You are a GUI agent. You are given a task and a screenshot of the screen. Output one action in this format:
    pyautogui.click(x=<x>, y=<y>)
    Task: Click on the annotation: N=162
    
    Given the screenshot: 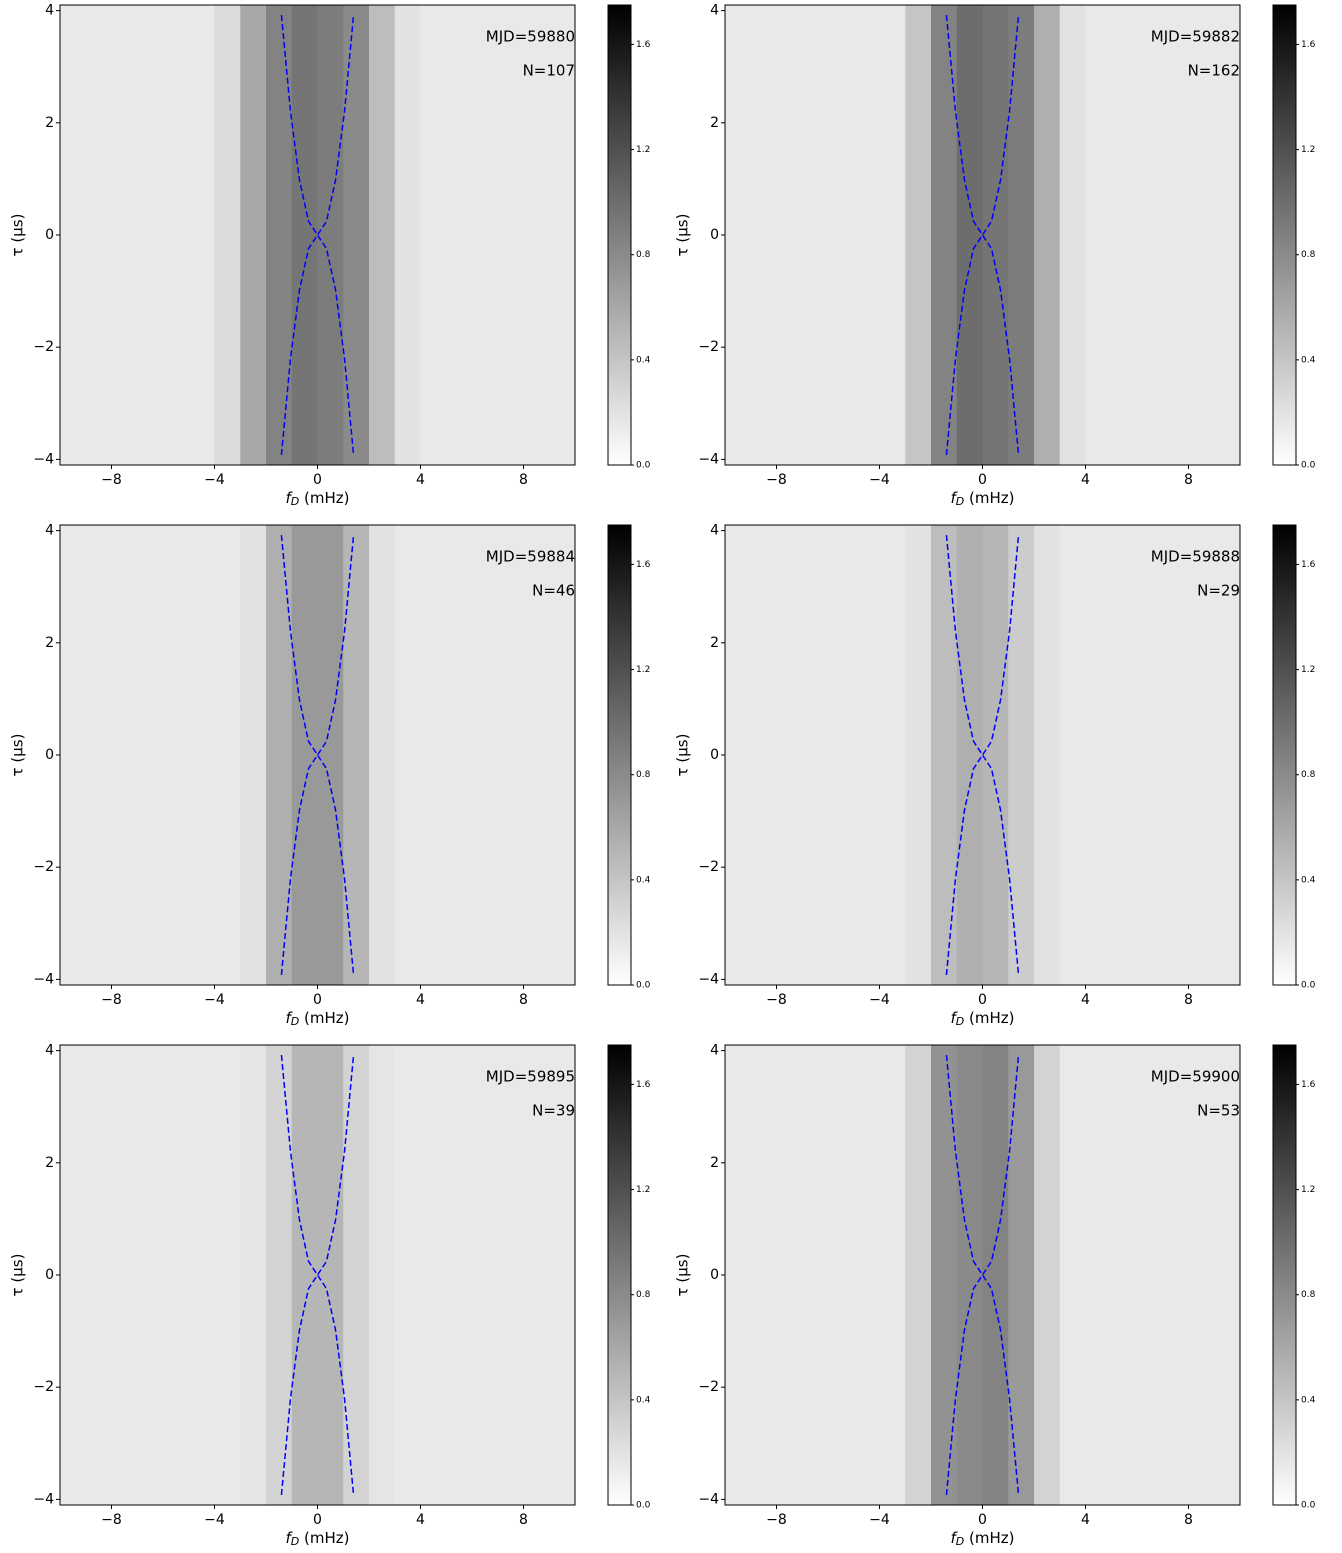 What is the action you would take?
    pyautogui.click(x=1214, y=71)
    